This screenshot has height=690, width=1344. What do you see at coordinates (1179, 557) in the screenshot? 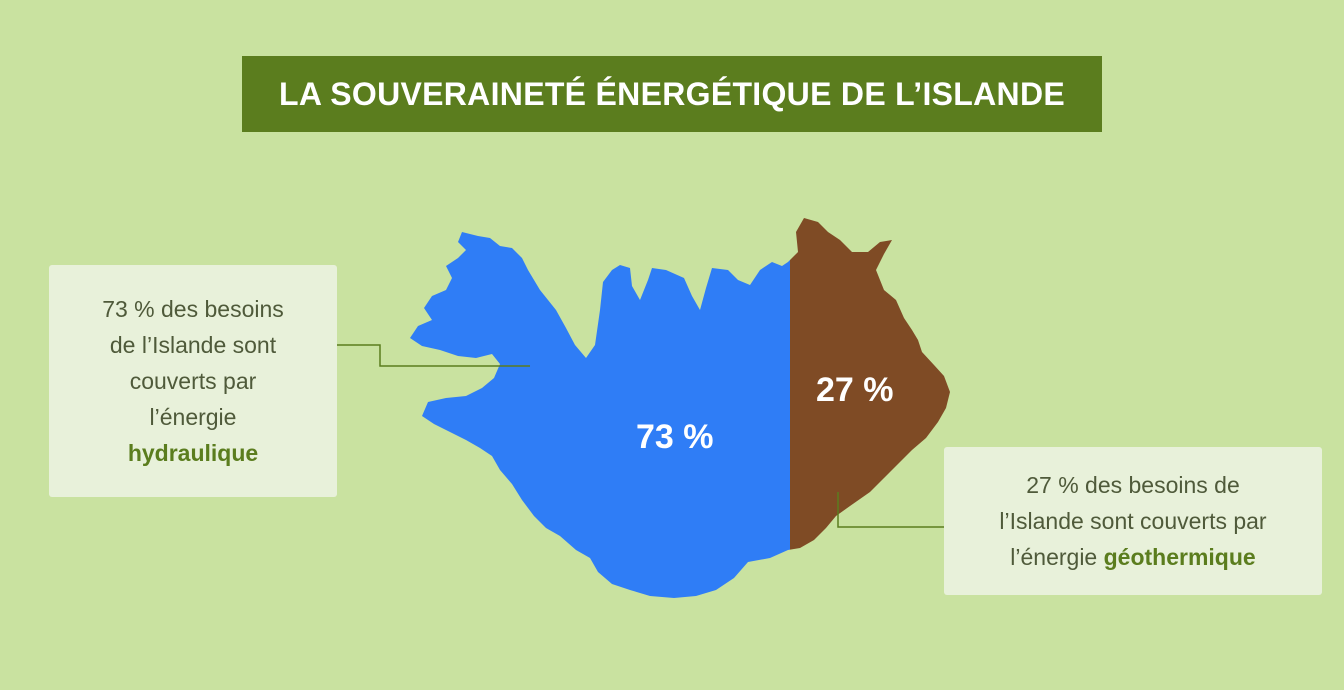
I see `geothermal-callout-emphasis: géothermique` at bounding box center [1179, 557].